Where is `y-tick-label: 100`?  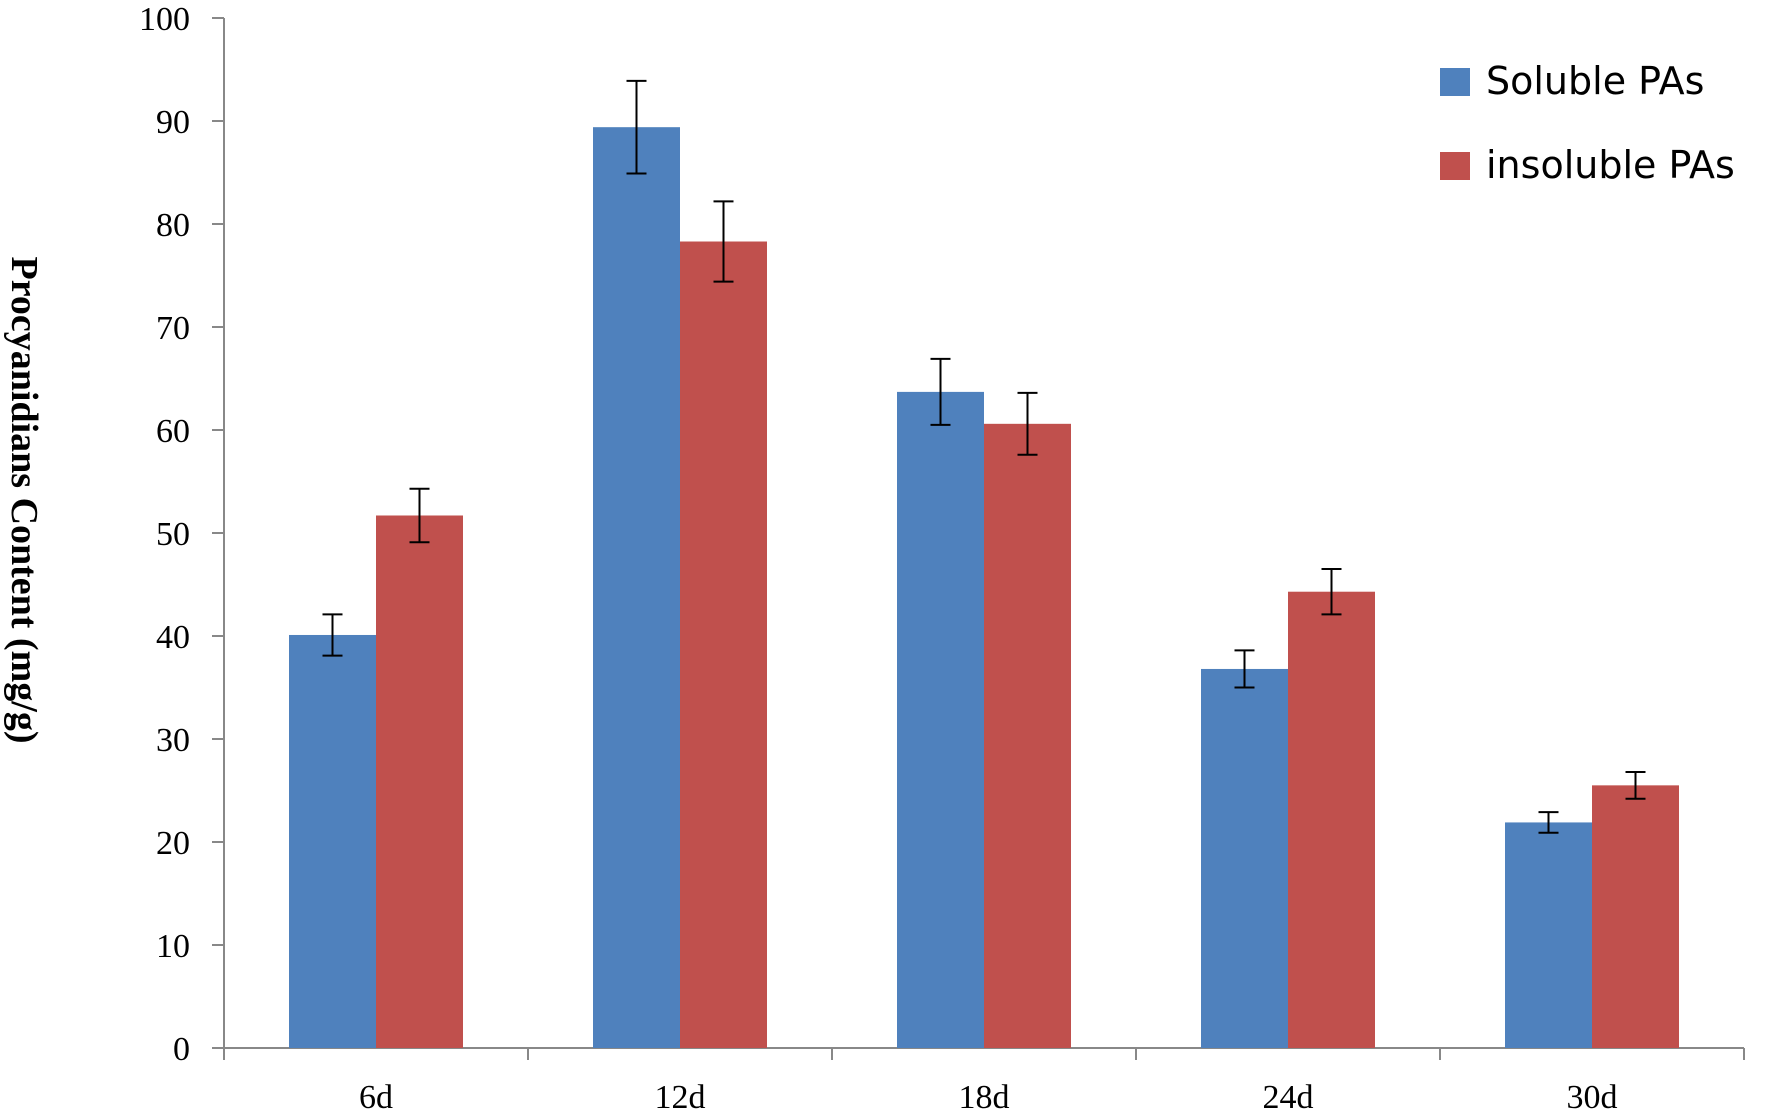 y-tick-label: 100 is located at coordinates (164, 19).